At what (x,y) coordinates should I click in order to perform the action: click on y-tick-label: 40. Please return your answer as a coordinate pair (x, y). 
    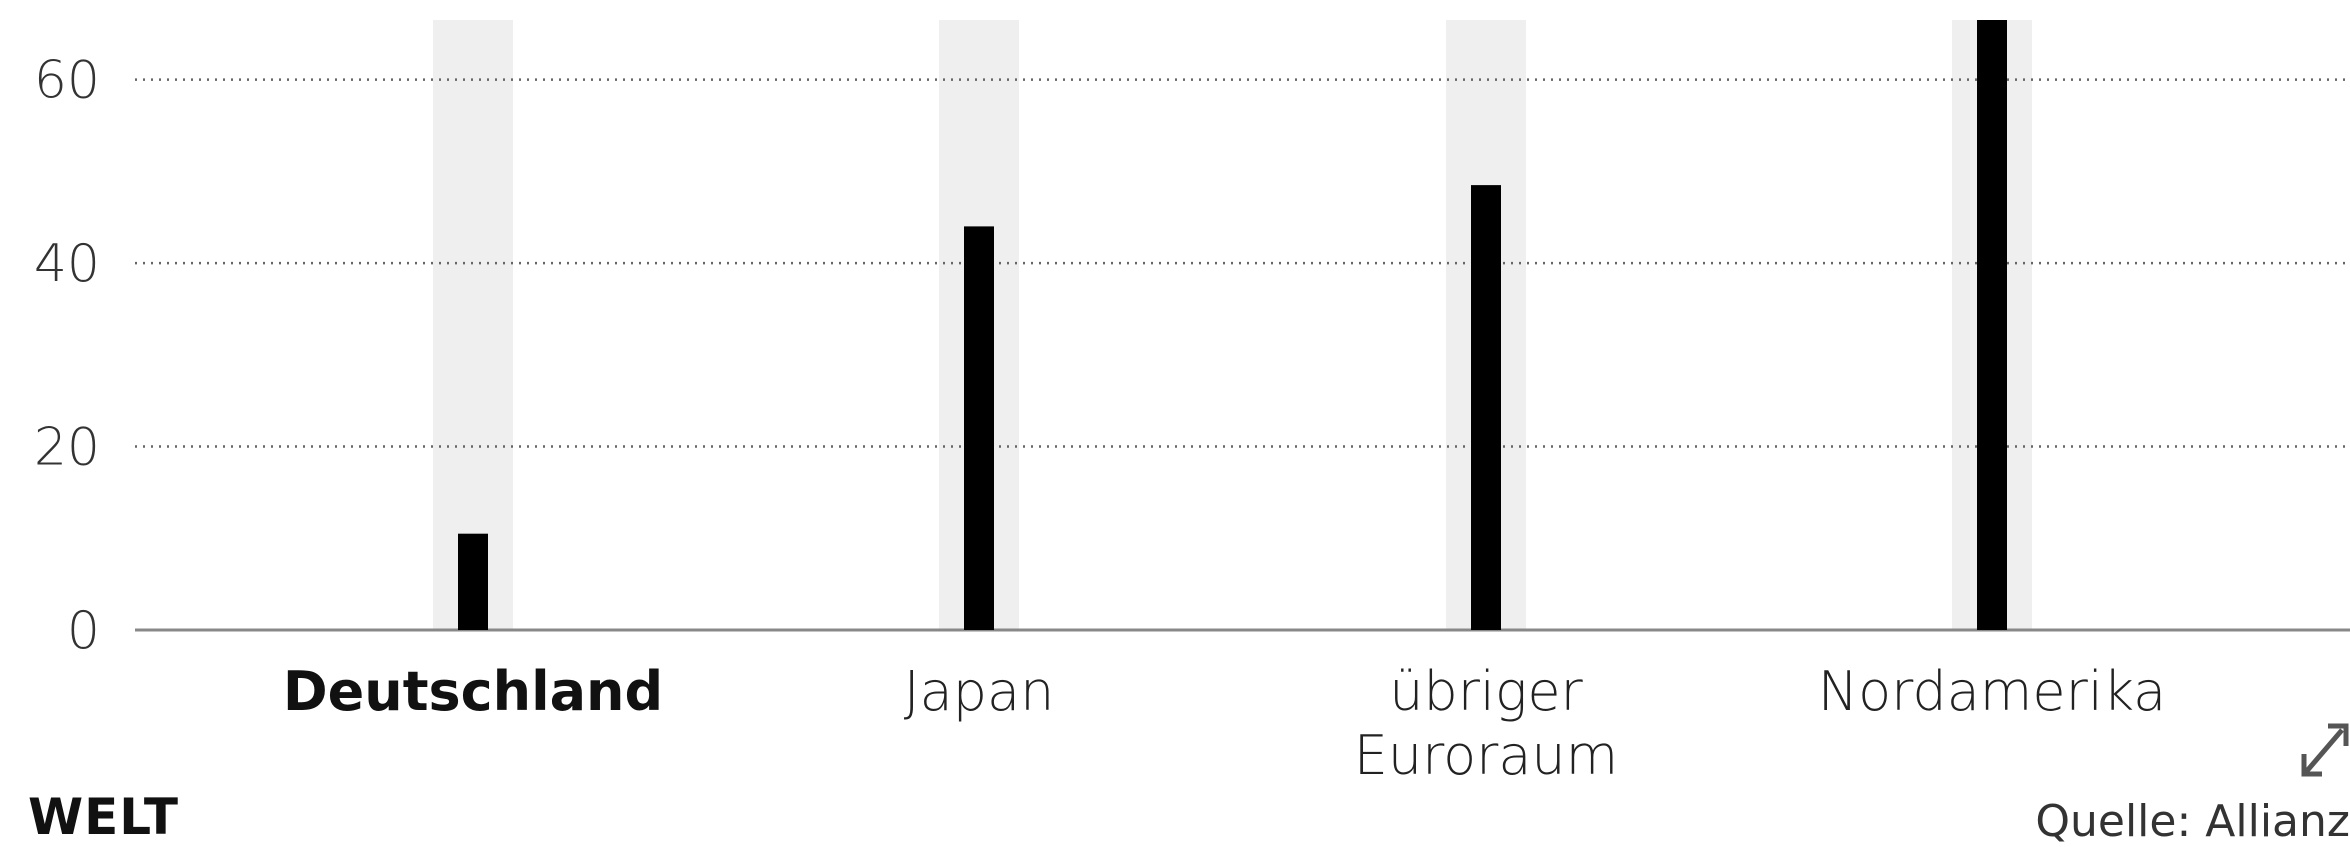
    Looking at the image, I should click on (67, 264).